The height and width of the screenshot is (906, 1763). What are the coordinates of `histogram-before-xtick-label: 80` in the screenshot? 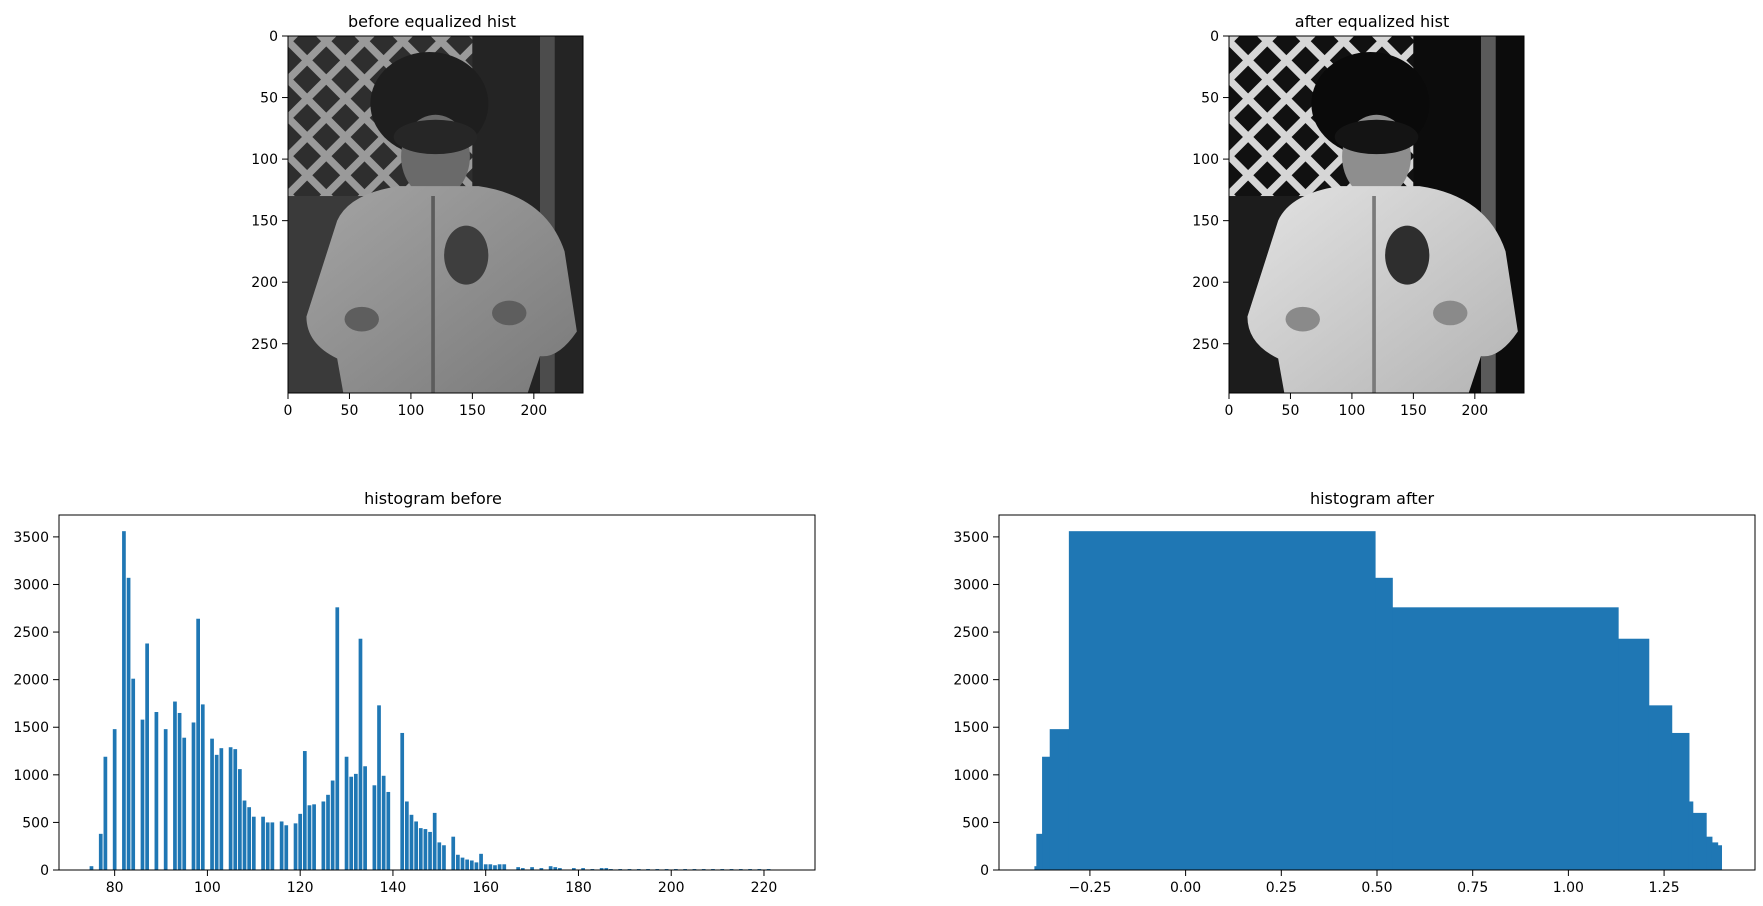 It's located at (115, 888).